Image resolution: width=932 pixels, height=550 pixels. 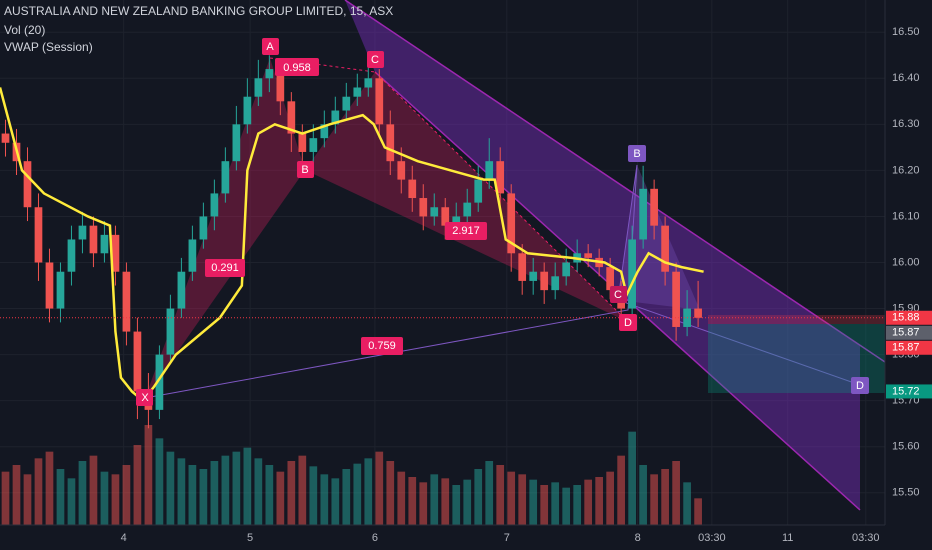 What do you see at coordinates (225, 268) in the screenshot?
I see `ratio-label: 0.291` at bounding box center [225, 268].